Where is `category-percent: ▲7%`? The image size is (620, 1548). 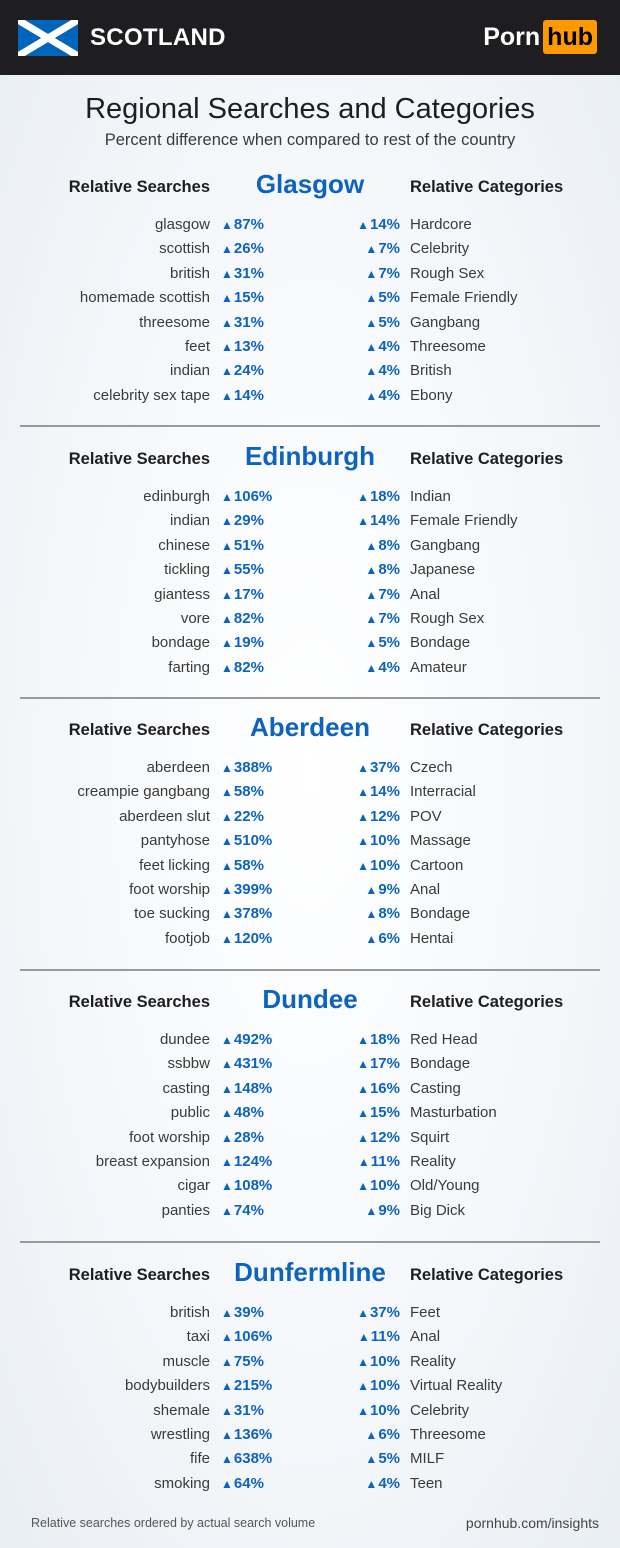
category-percent: ▲7% is located at coordinates (382, 618).